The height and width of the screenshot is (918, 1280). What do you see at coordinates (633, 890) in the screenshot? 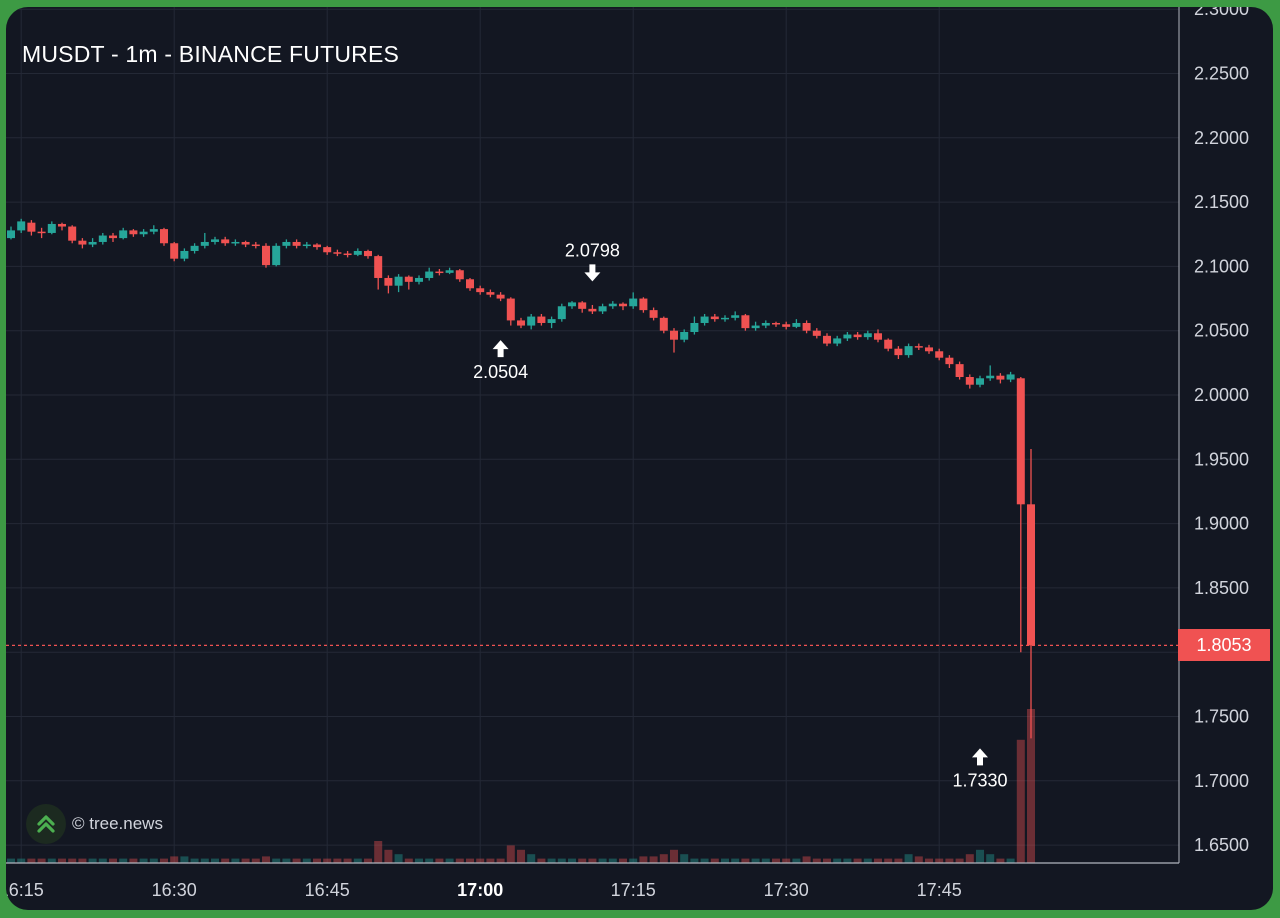
I see `x-tick-label: 17:15` at bounding box center [633, 890].